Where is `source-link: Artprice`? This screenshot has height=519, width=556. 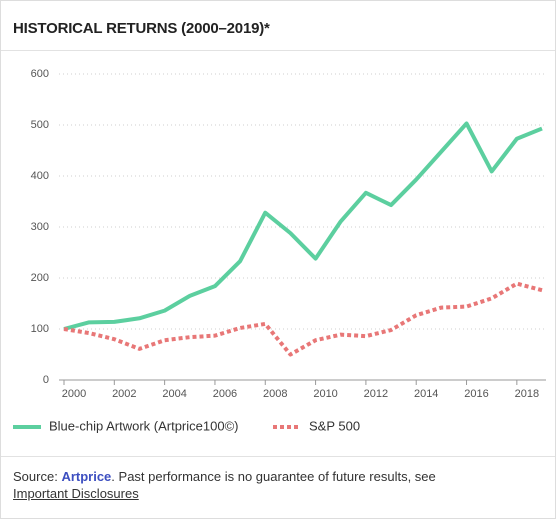
source-link: Artprice is located at coordinates (86, 476).